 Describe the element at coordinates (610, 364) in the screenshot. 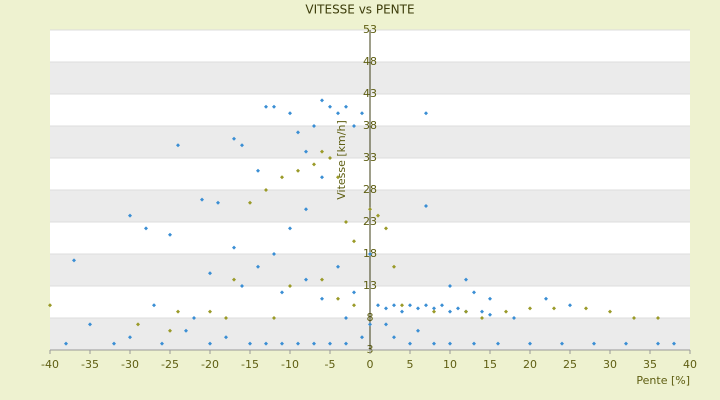

I see `x-tick-label: 30` at that location.